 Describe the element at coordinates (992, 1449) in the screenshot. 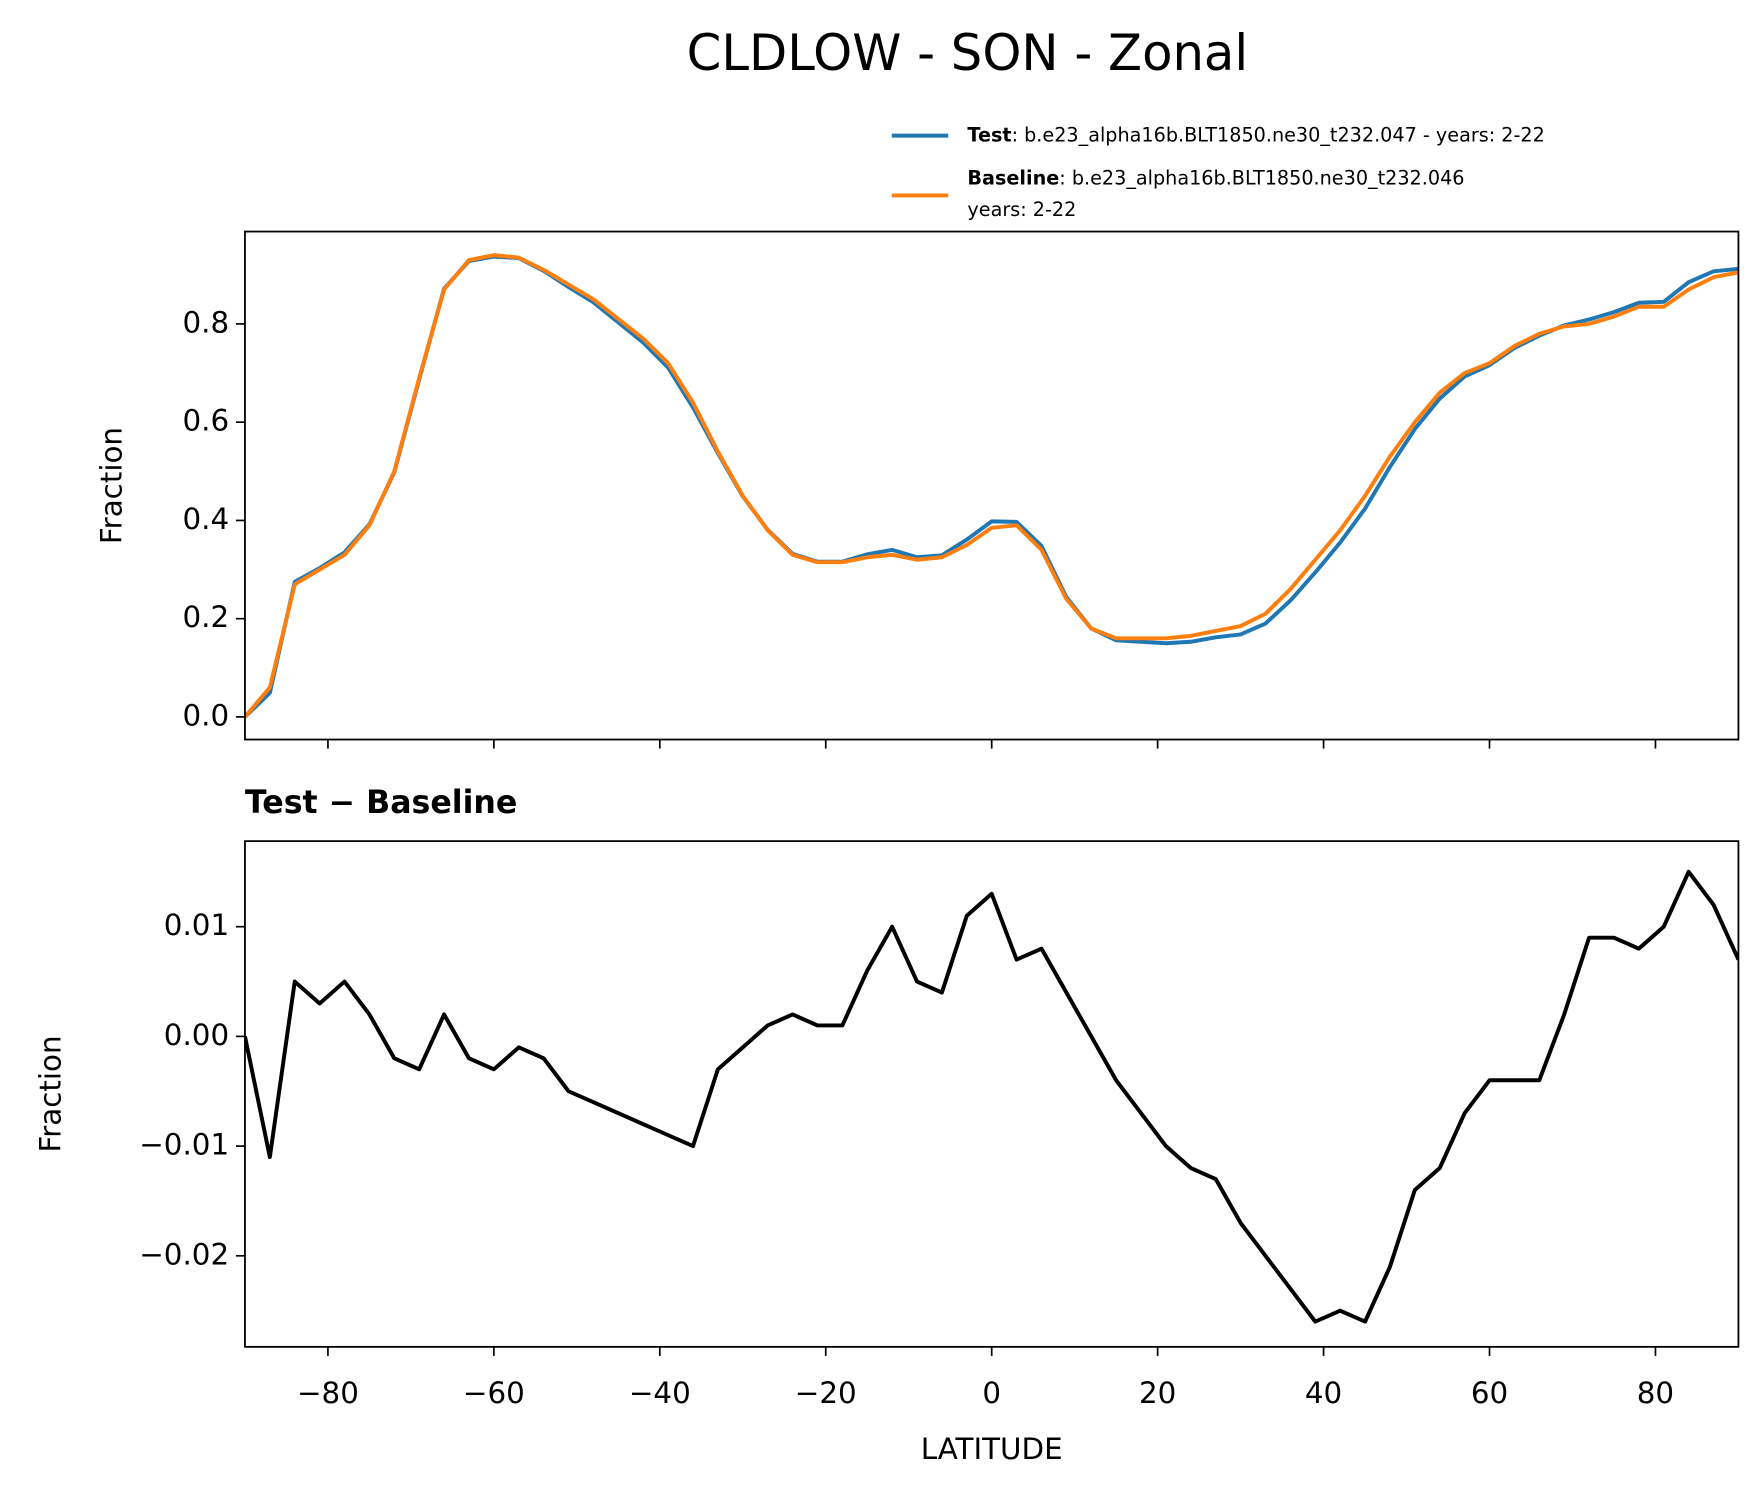

I see `x-axis-label: LATITUDE` at that location.